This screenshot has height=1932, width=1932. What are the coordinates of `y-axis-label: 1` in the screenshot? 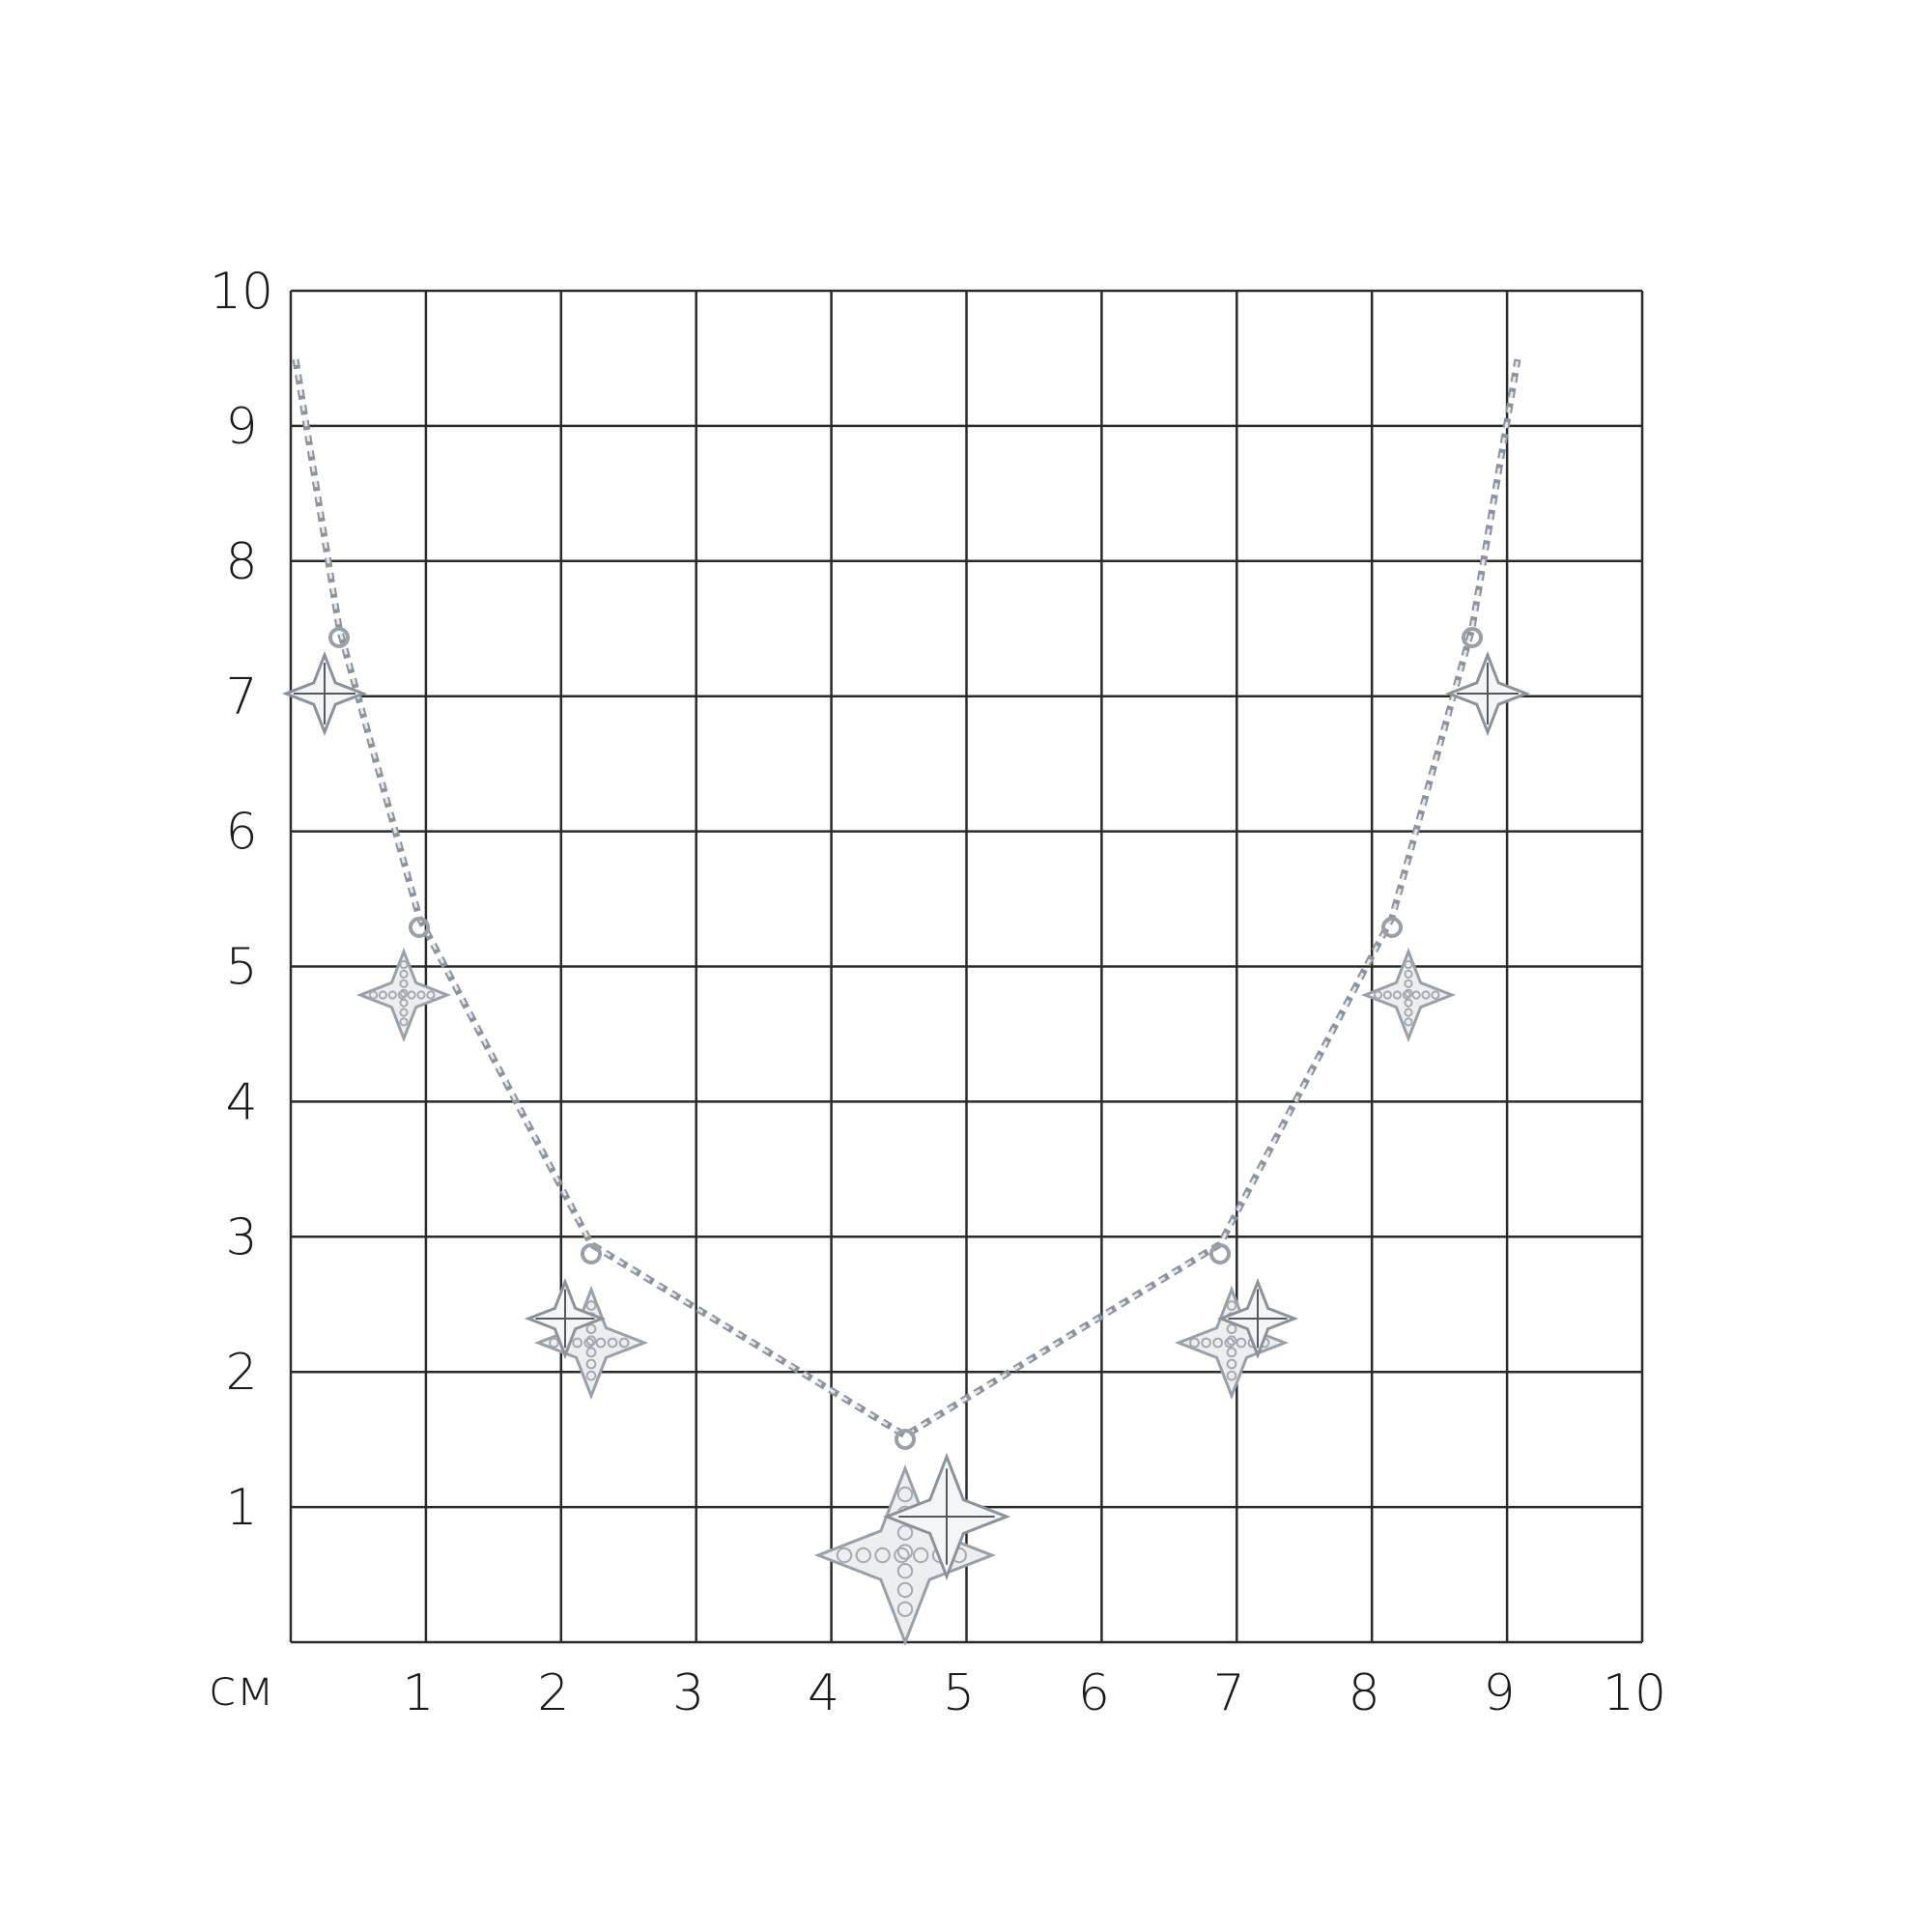 It's located at (241, 1508).